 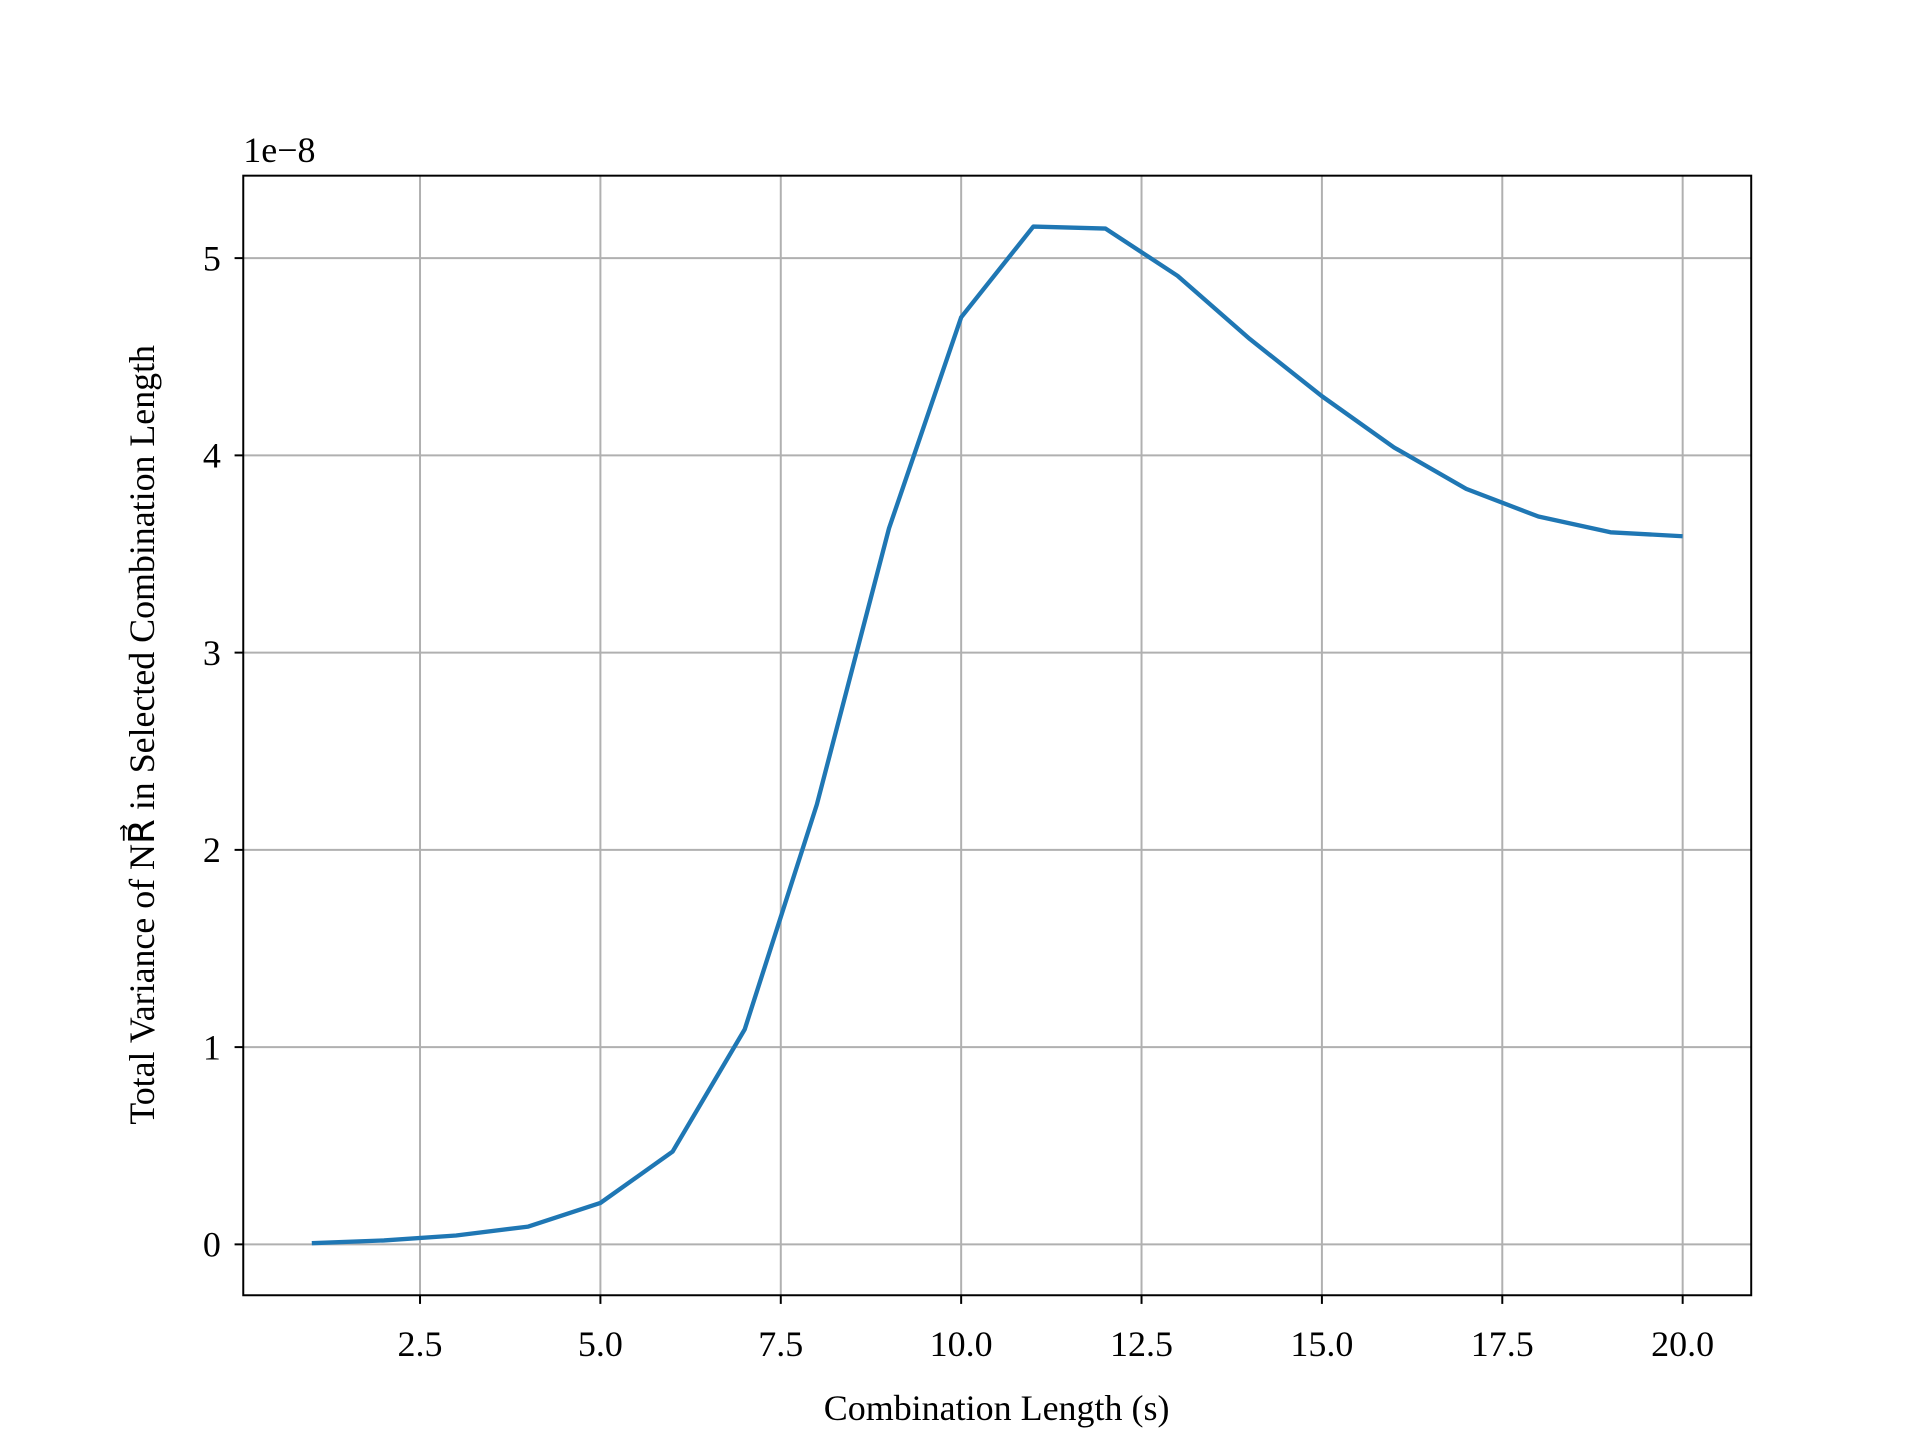 I want to click on y-tick-label: 0, so click(x=212, y=1245).